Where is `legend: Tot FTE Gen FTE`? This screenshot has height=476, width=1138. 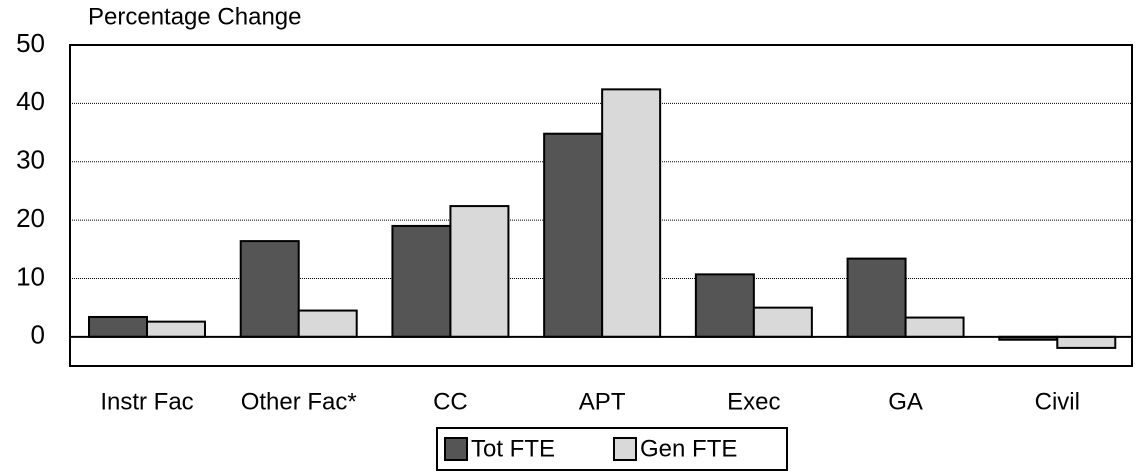 legend: Tot FTE Gen FTE is located at coordinates (612, 449).